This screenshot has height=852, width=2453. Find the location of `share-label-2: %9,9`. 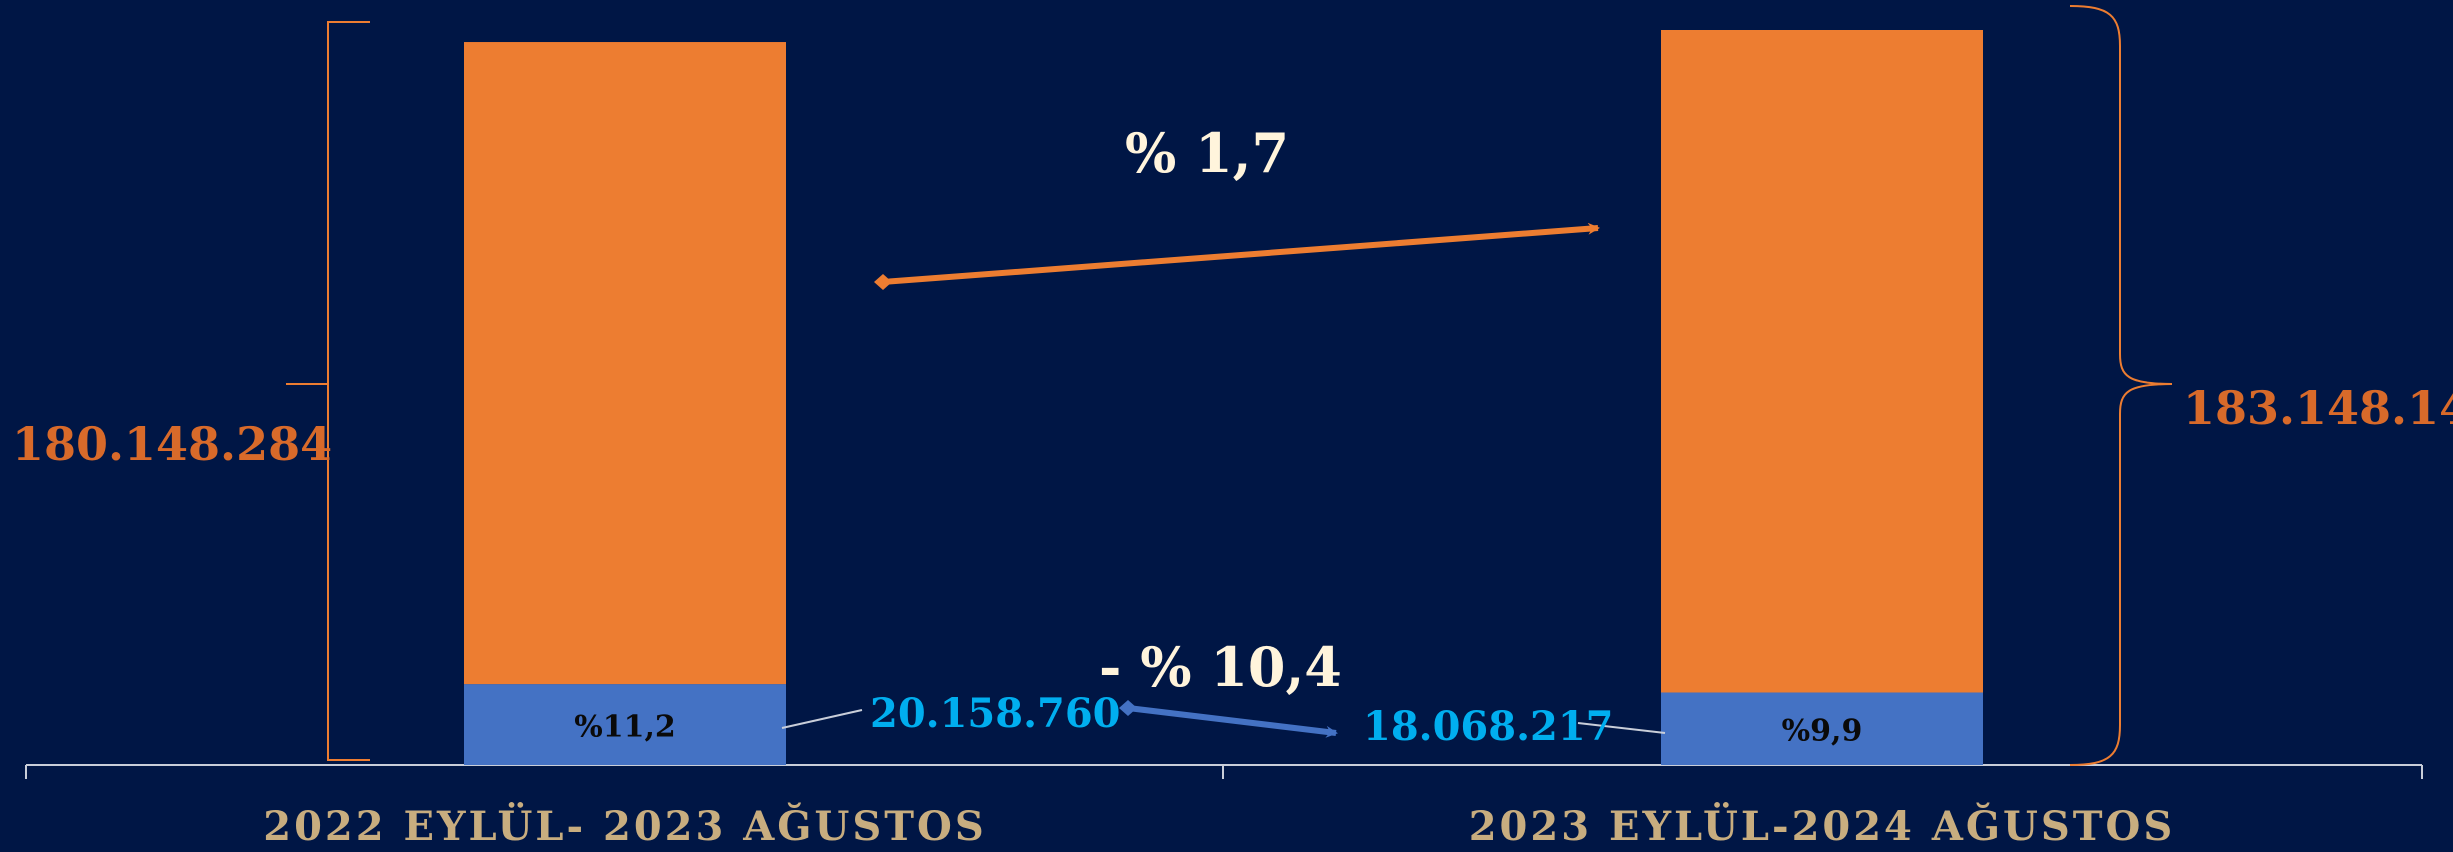

share-label-2: %9,9 is located at coordinates (1822, 731).